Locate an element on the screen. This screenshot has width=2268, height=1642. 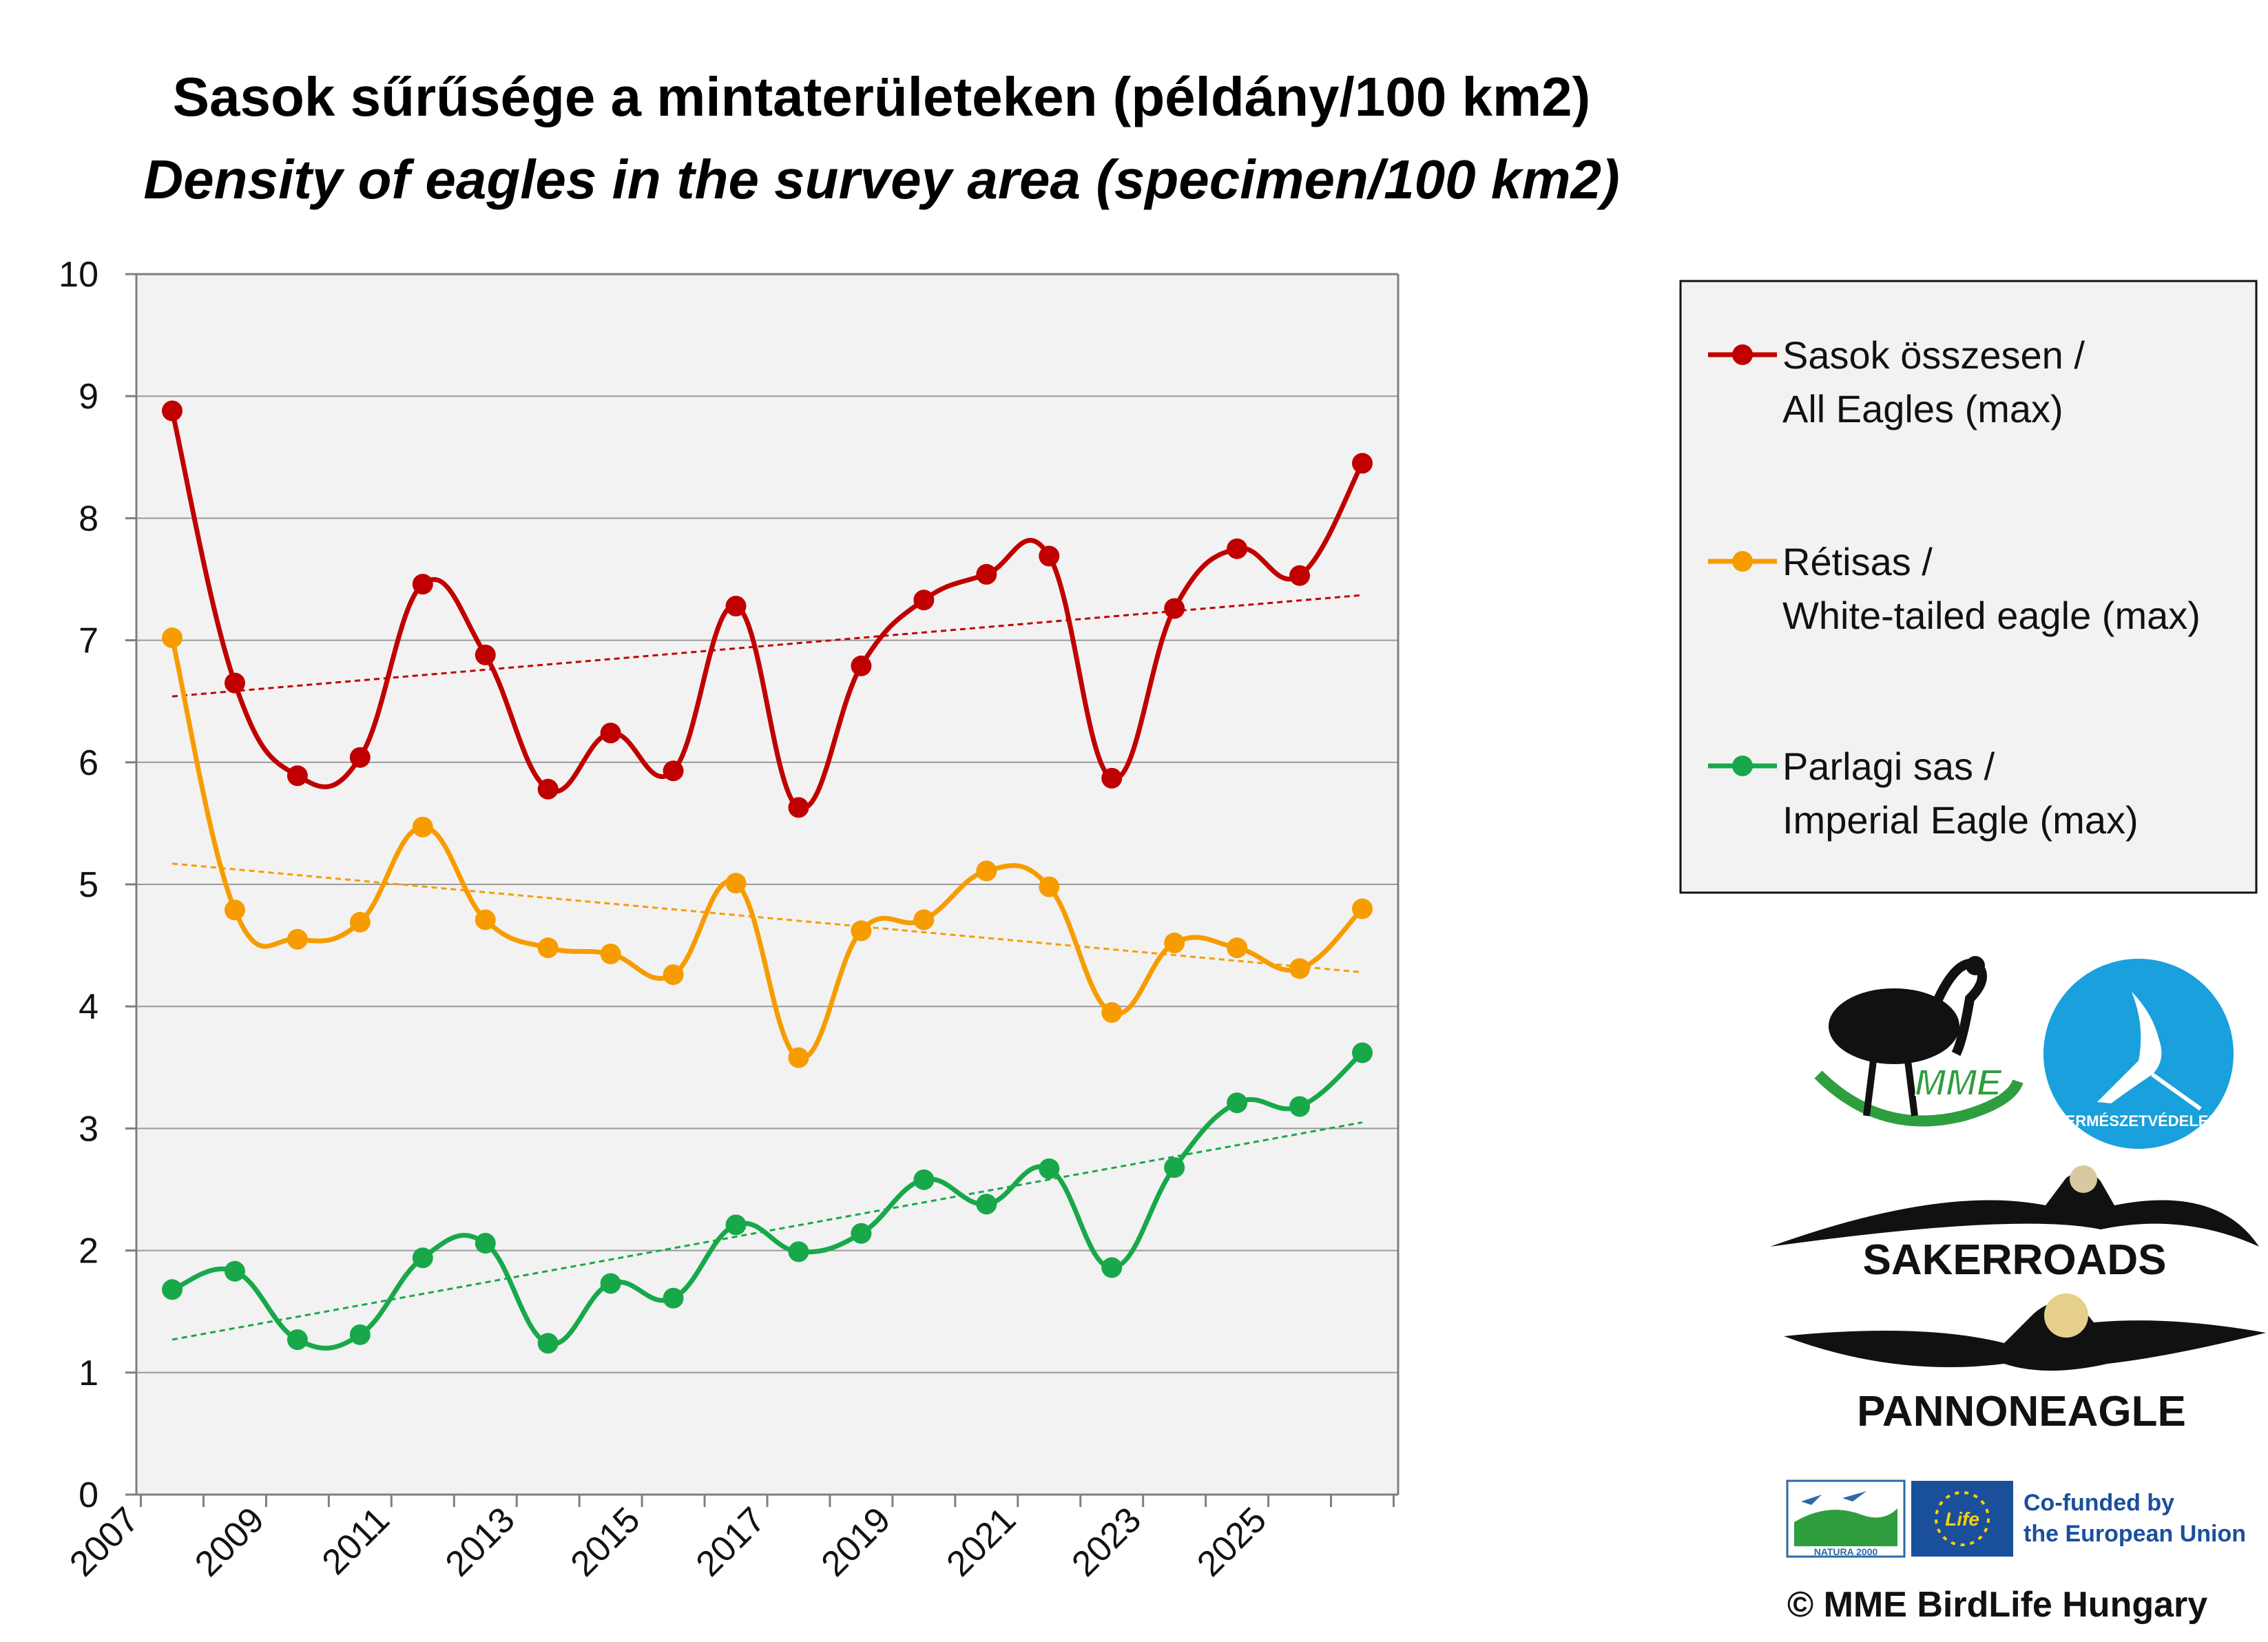
natura-logo-landscape is located at coordinates (1845, 1527).